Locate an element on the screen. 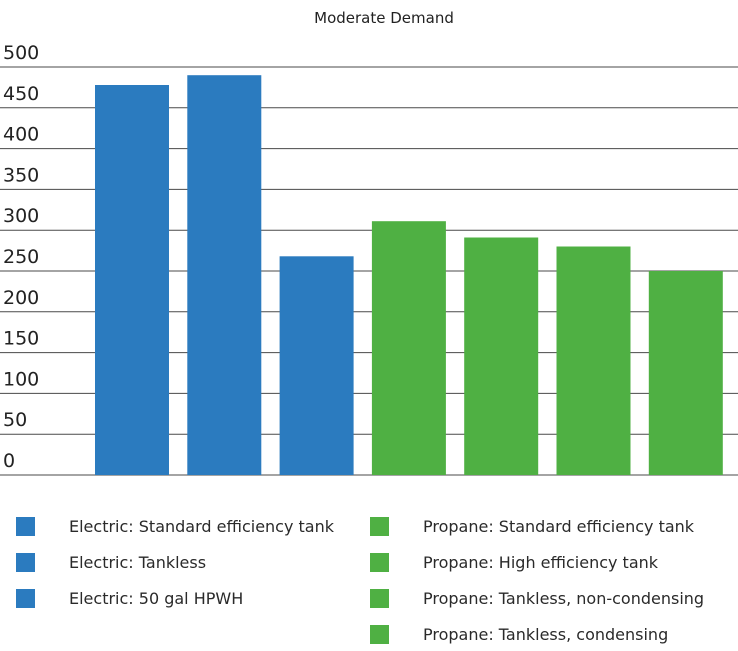 Image resolution: width=738 pixels, height=651 pixels. y-axis-tick-labels: 0 50 100 150 200 250 300 350 400 450 500 is located at coordinates (21, 257).